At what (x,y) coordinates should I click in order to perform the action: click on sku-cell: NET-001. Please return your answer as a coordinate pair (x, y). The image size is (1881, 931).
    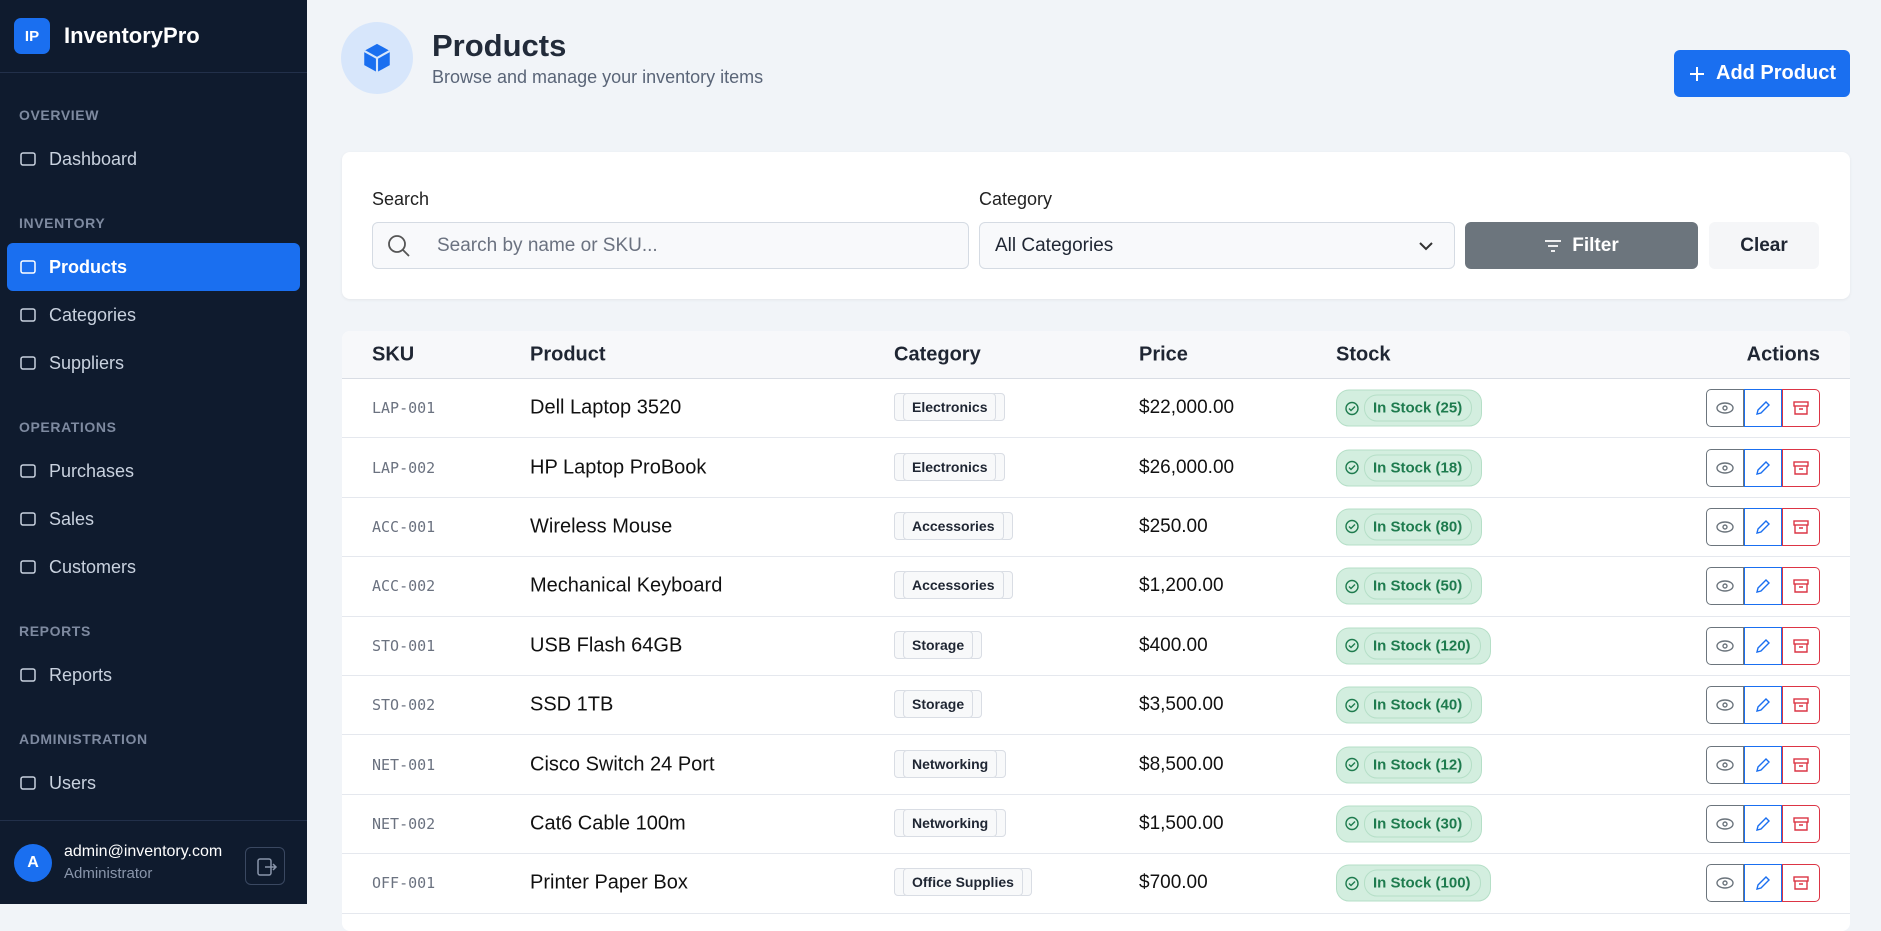
    Looking at the image, I should click on (404, 764).